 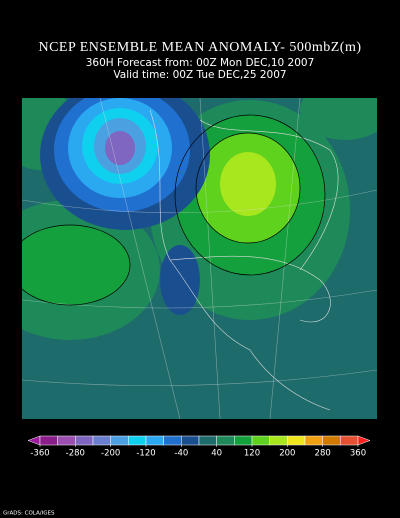 What do you see at coordinates (110, 454) in the screenshot?
I see `colorbar-label: -200` at bounding box center [110, 454].